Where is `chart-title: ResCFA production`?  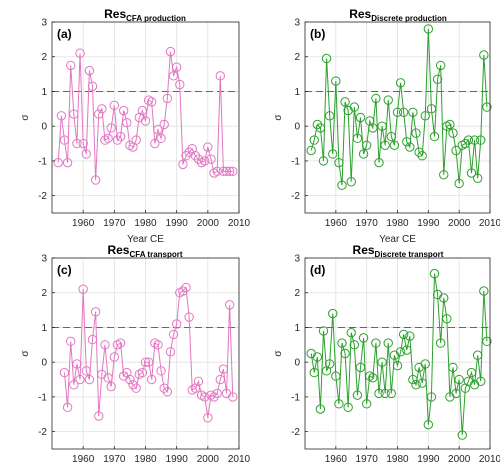 chart-title: ResCFA production is located at coordinates (145, 15).